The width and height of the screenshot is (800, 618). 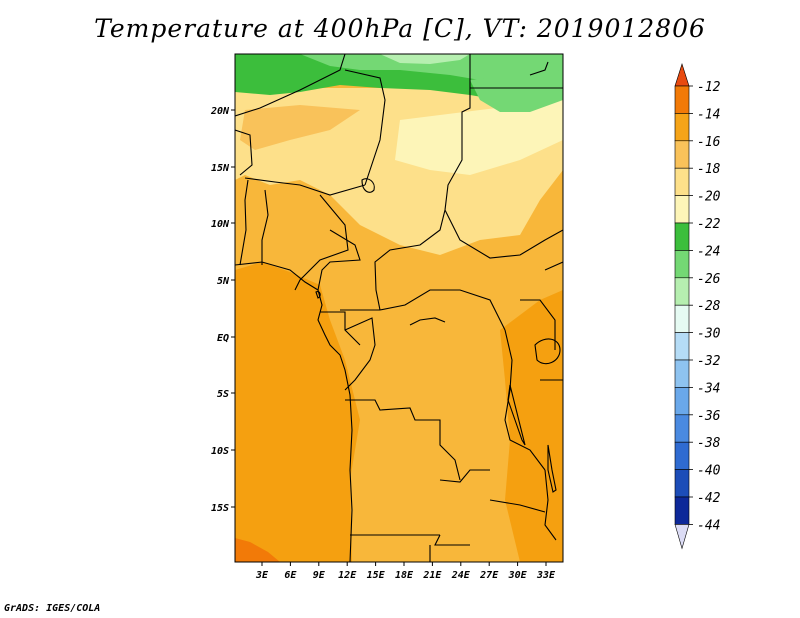 What do you see at coordinates (547, 351) in the screenshot?
I see `lake-victoria` at bounding box center [547, 351].